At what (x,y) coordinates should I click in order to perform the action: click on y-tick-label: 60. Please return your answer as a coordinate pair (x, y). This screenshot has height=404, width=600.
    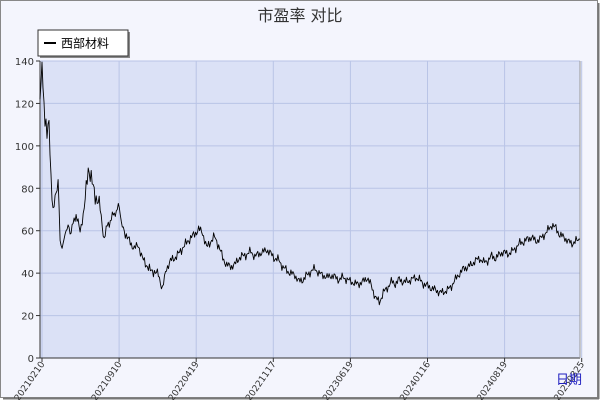
    Looking at the image, I should click on (27, 232).